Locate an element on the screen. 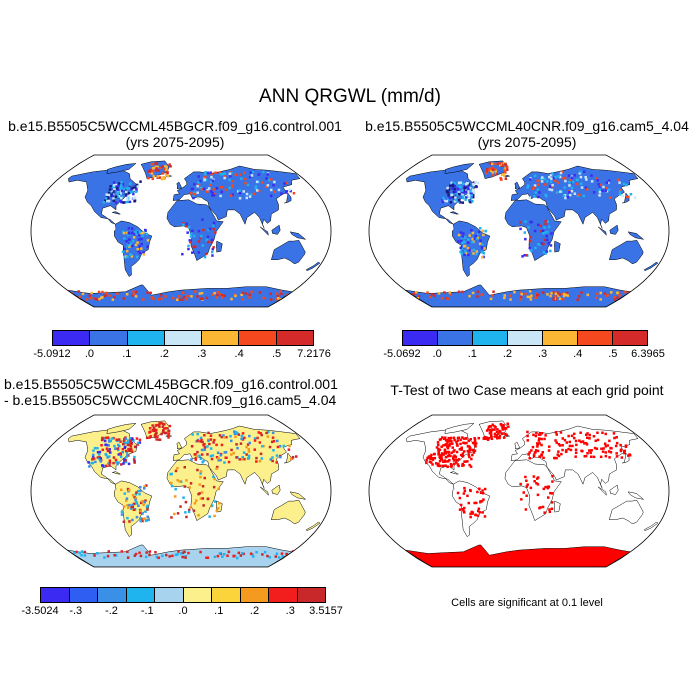 Image resolution: width=700 pixels, height=700 pixels. colorbar2-label: .1 is located at coordinates (472, 354).